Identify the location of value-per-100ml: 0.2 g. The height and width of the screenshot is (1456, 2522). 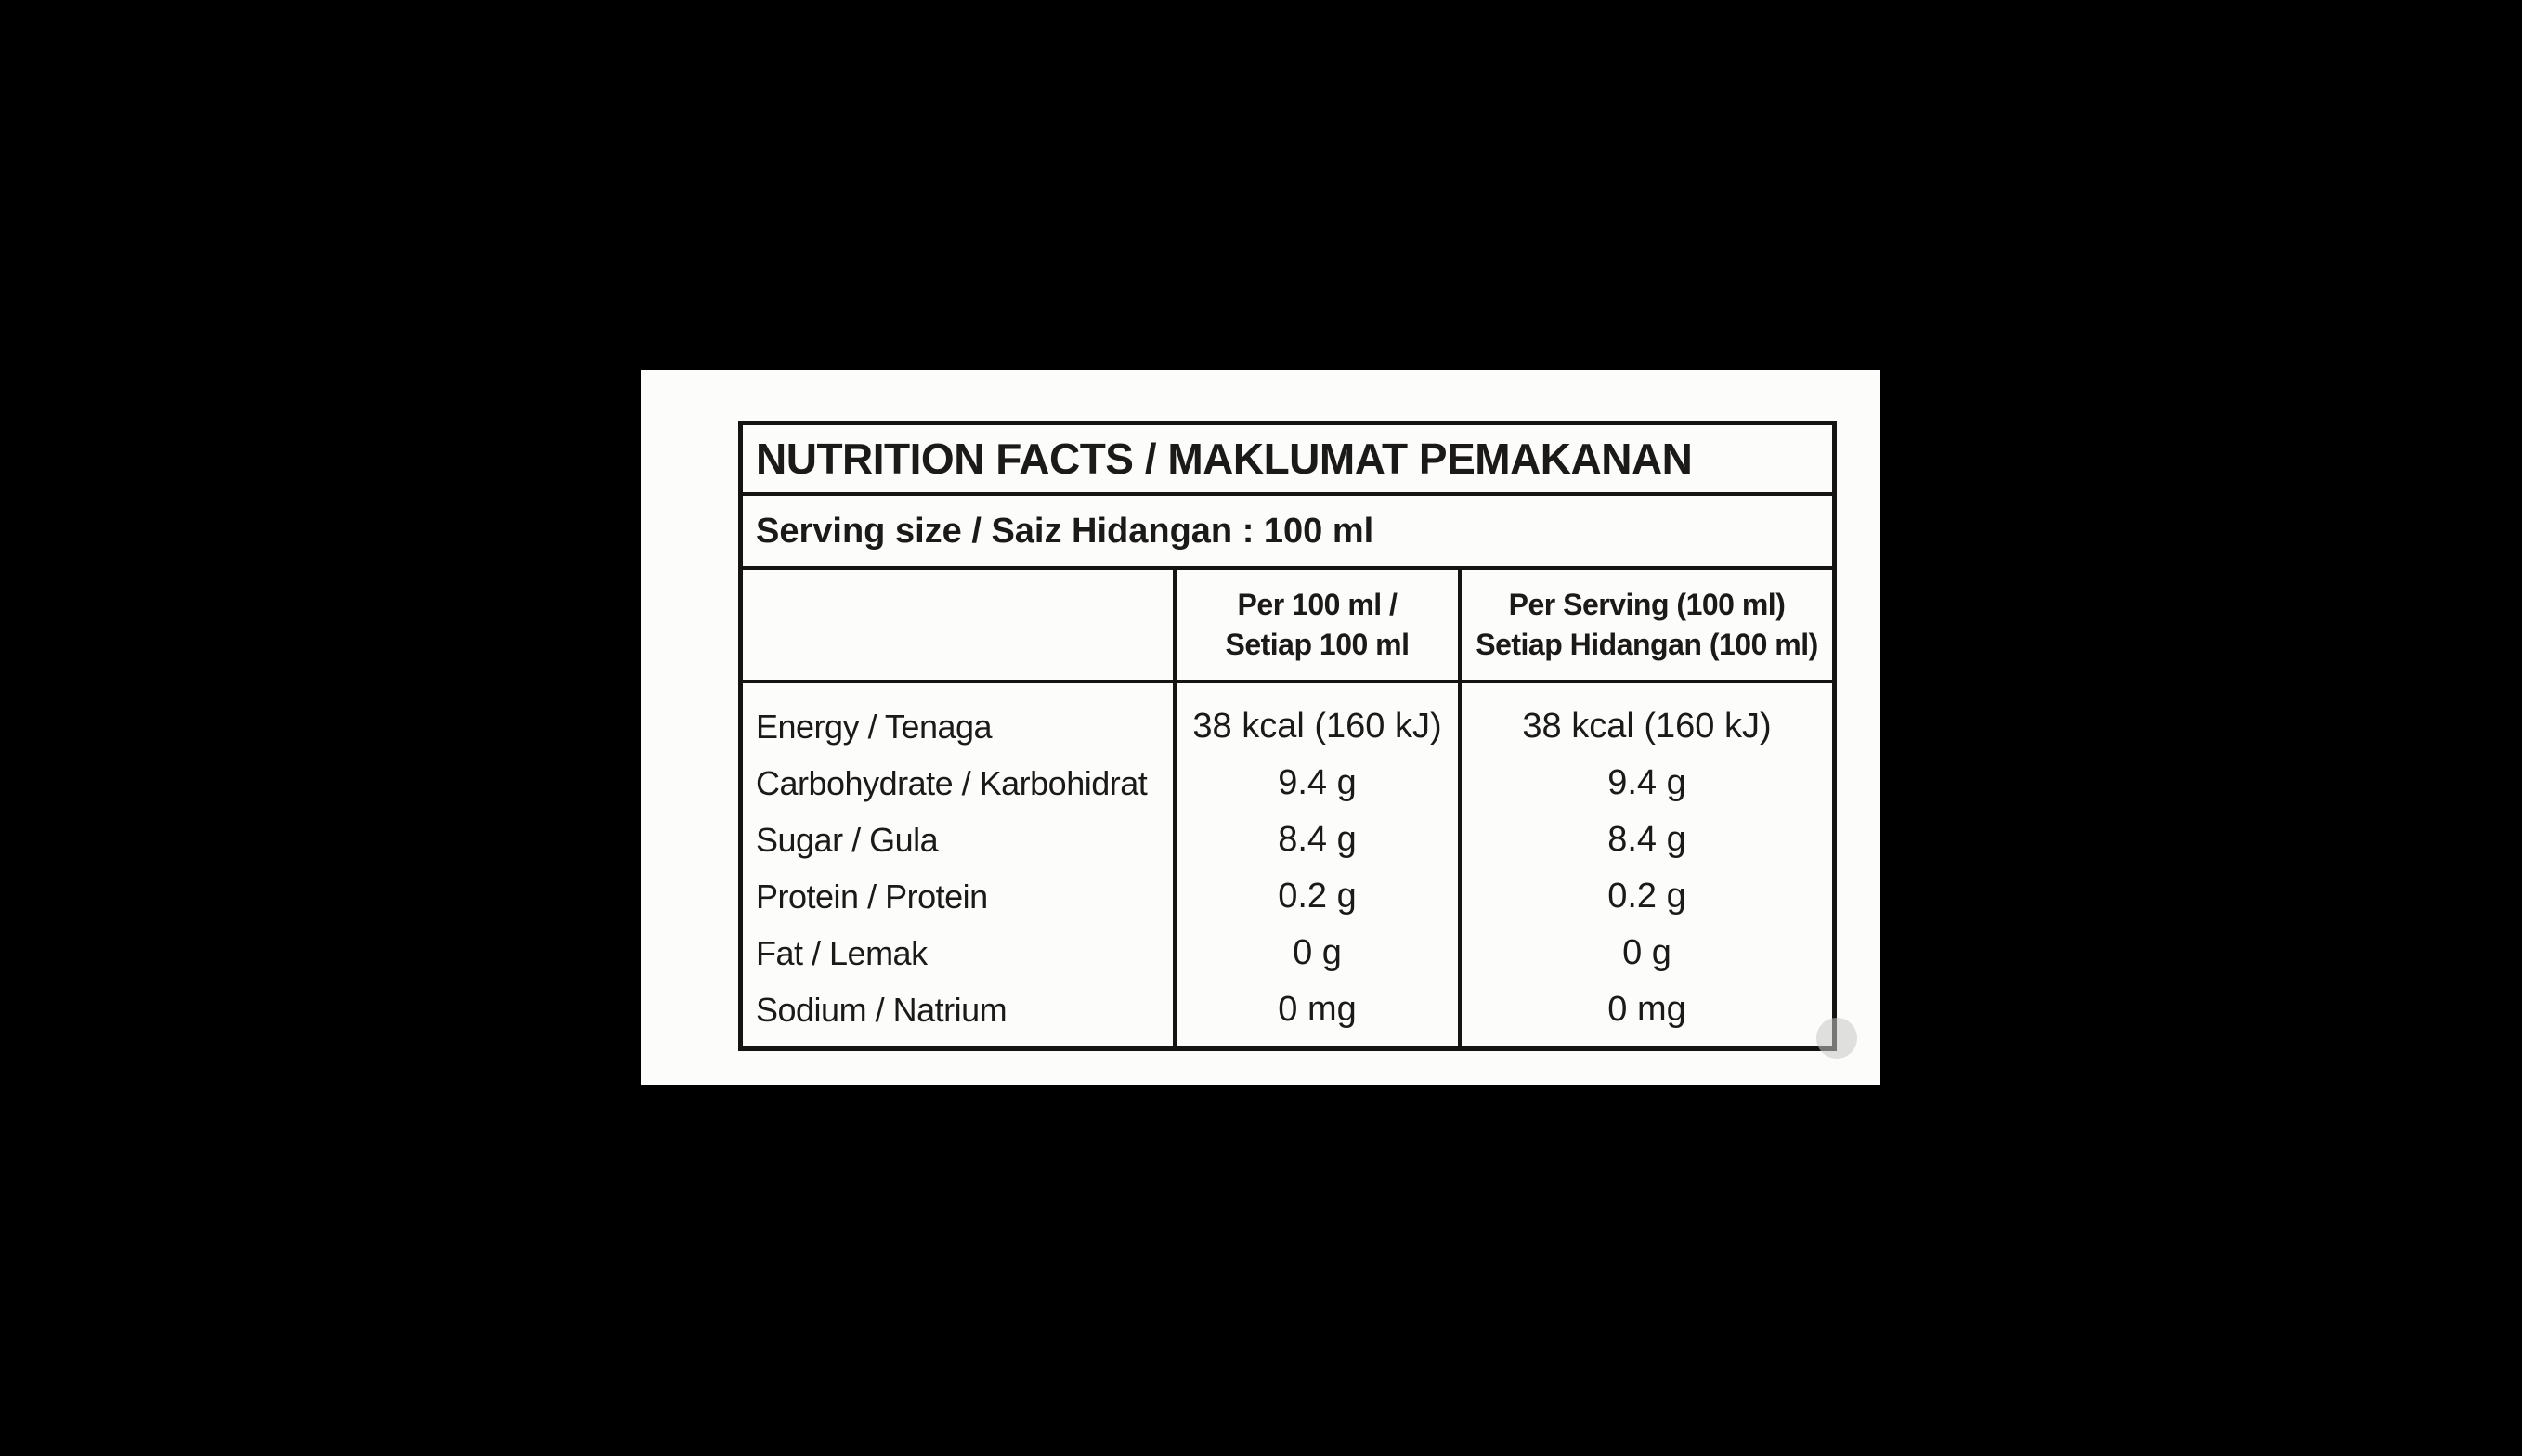
(1317, 896).